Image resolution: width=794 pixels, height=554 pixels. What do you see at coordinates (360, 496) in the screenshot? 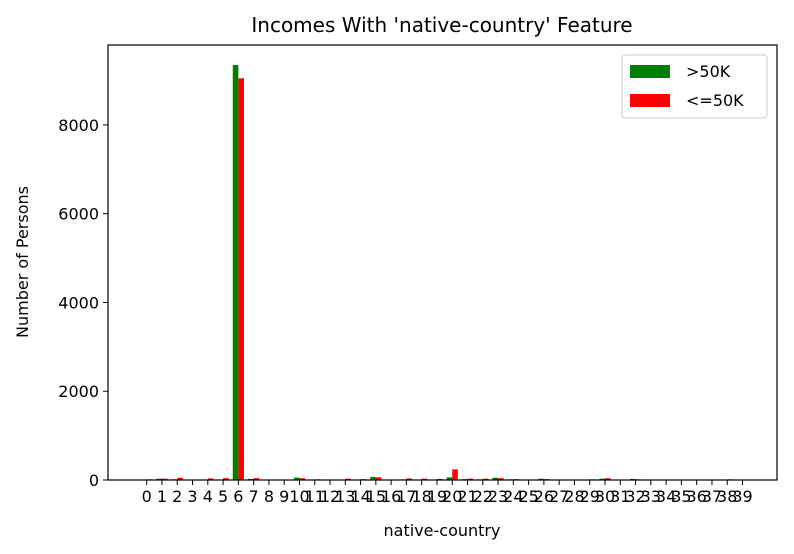
I see `x-tick-label: 14` at bounding box center [360, 496].